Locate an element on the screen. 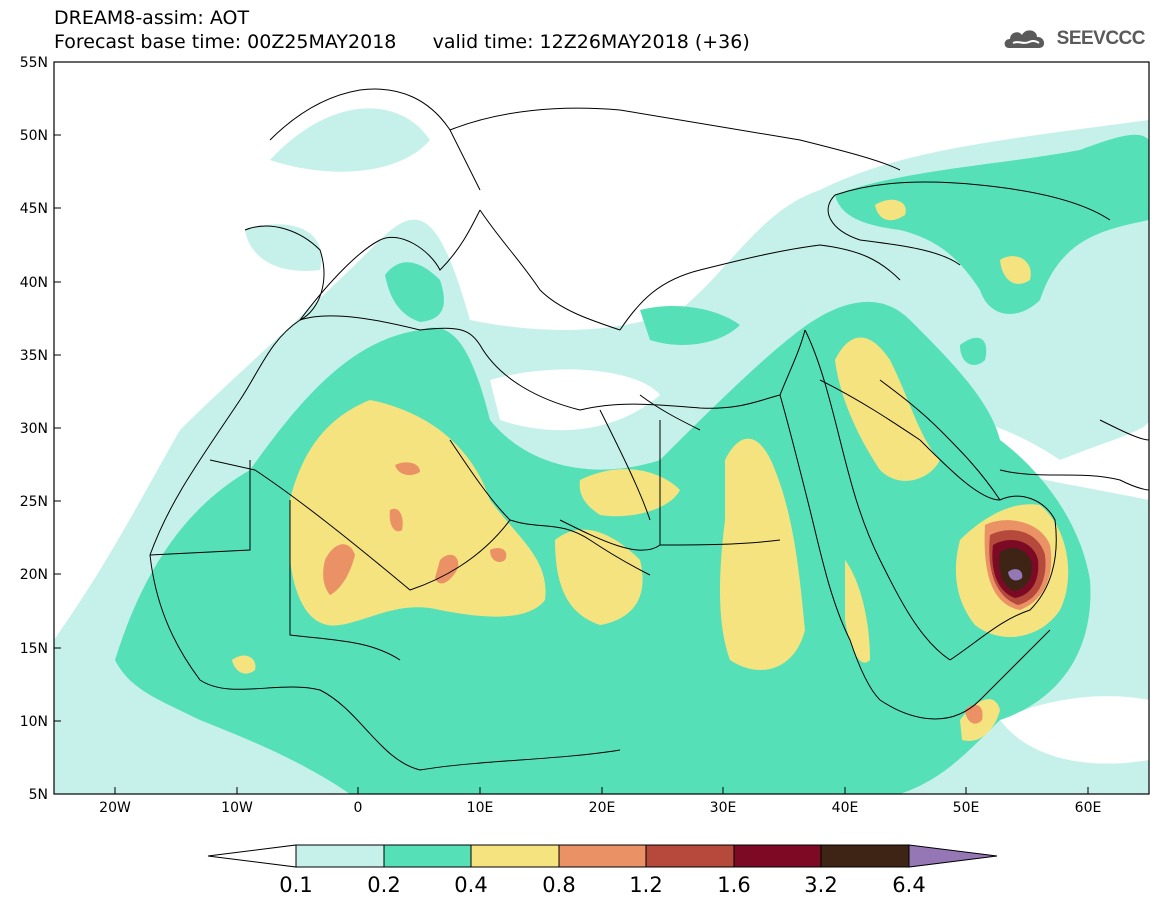  lat-axis is located at coordinates (57, 428).